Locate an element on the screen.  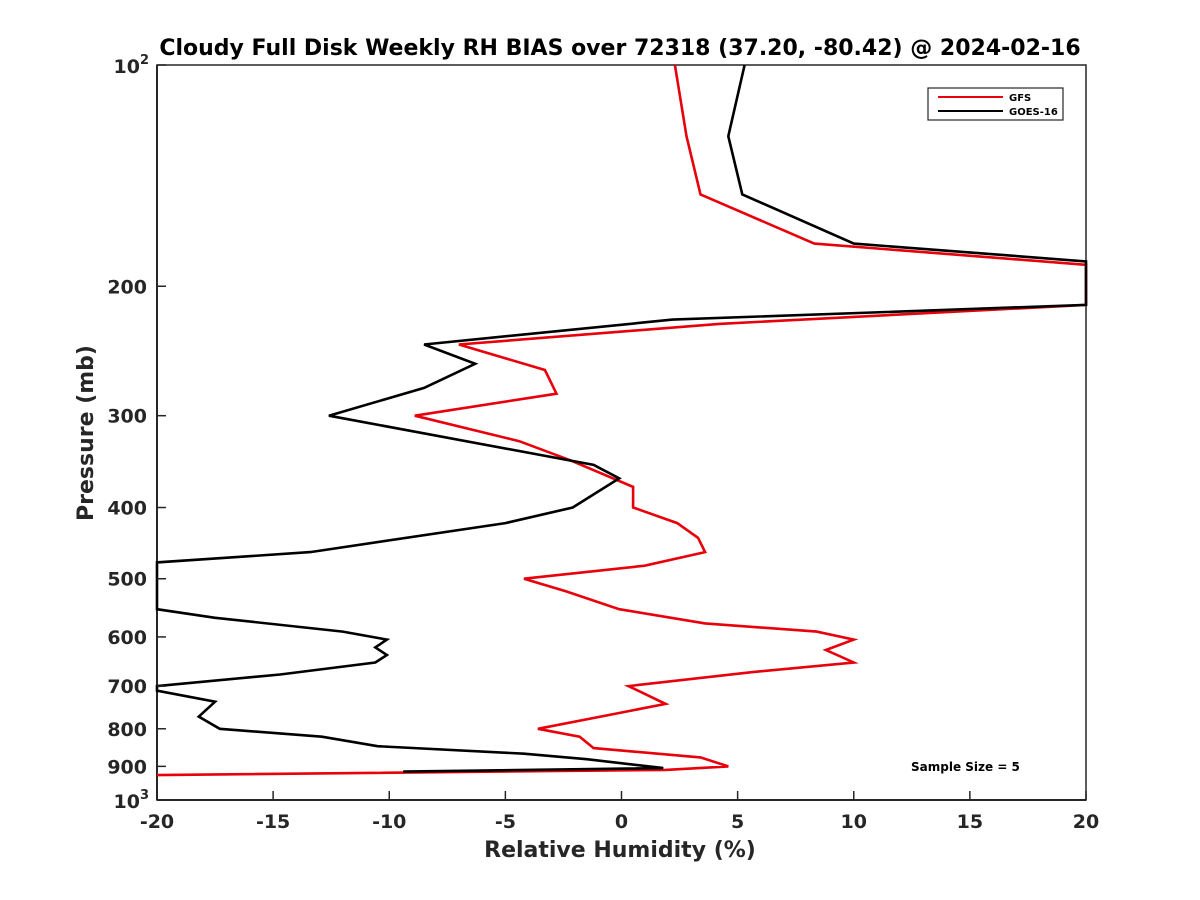
x-axis-label: Relative Humidity (%) is located at coordinates (620, 850).